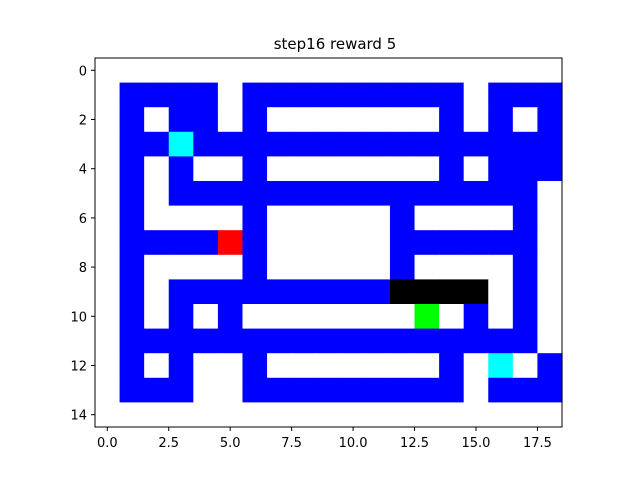  Describe the element at coordinates (83, 170) in the screenshot. I see `y-tick-label: 4` at that location.